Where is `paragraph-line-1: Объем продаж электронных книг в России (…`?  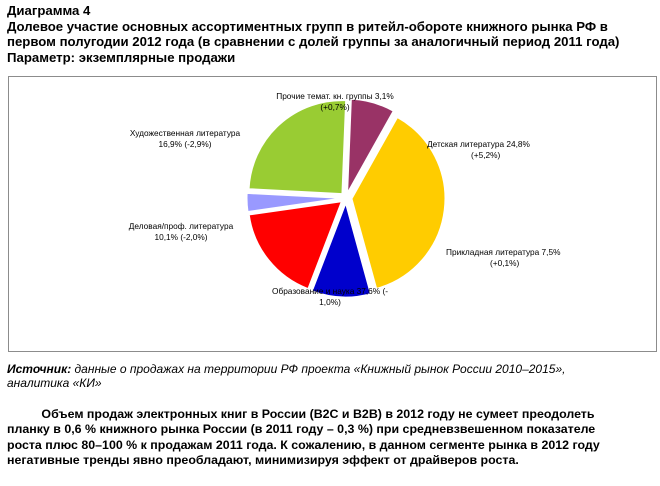
paragraph-line-1: Объем продаж электронных книг в России (… is located at coordinates (301, 414).